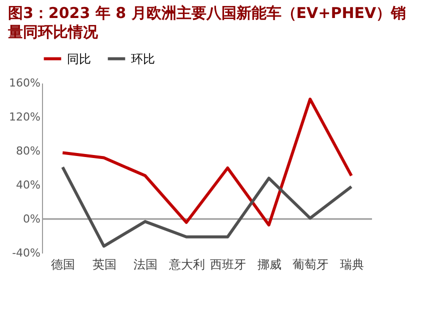 The height and width of the screenshot is (320, 428). What do you see at coordinates (352, 265) in the screenshot?
I see `x-tick-label: 瑞典` at bounding box center [352, 265].